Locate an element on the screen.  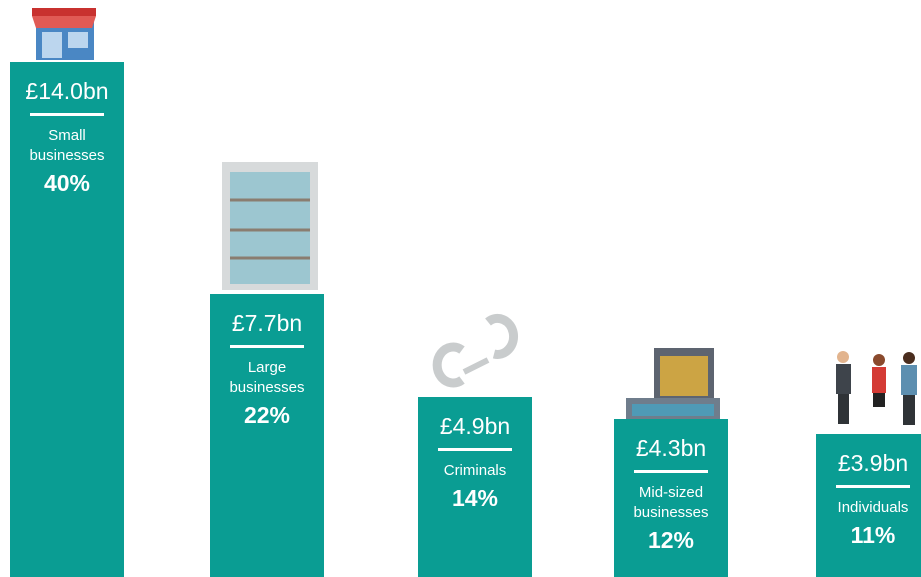
office-icon is located at coordinates (673, 384).